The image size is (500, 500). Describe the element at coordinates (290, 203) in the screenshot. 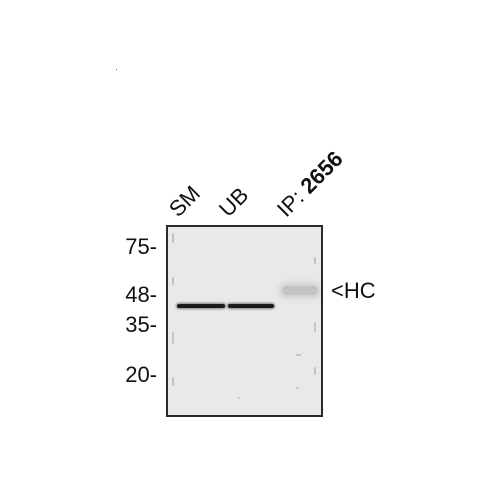

I see `lane-label-ip-prefix: IP:` at that location.